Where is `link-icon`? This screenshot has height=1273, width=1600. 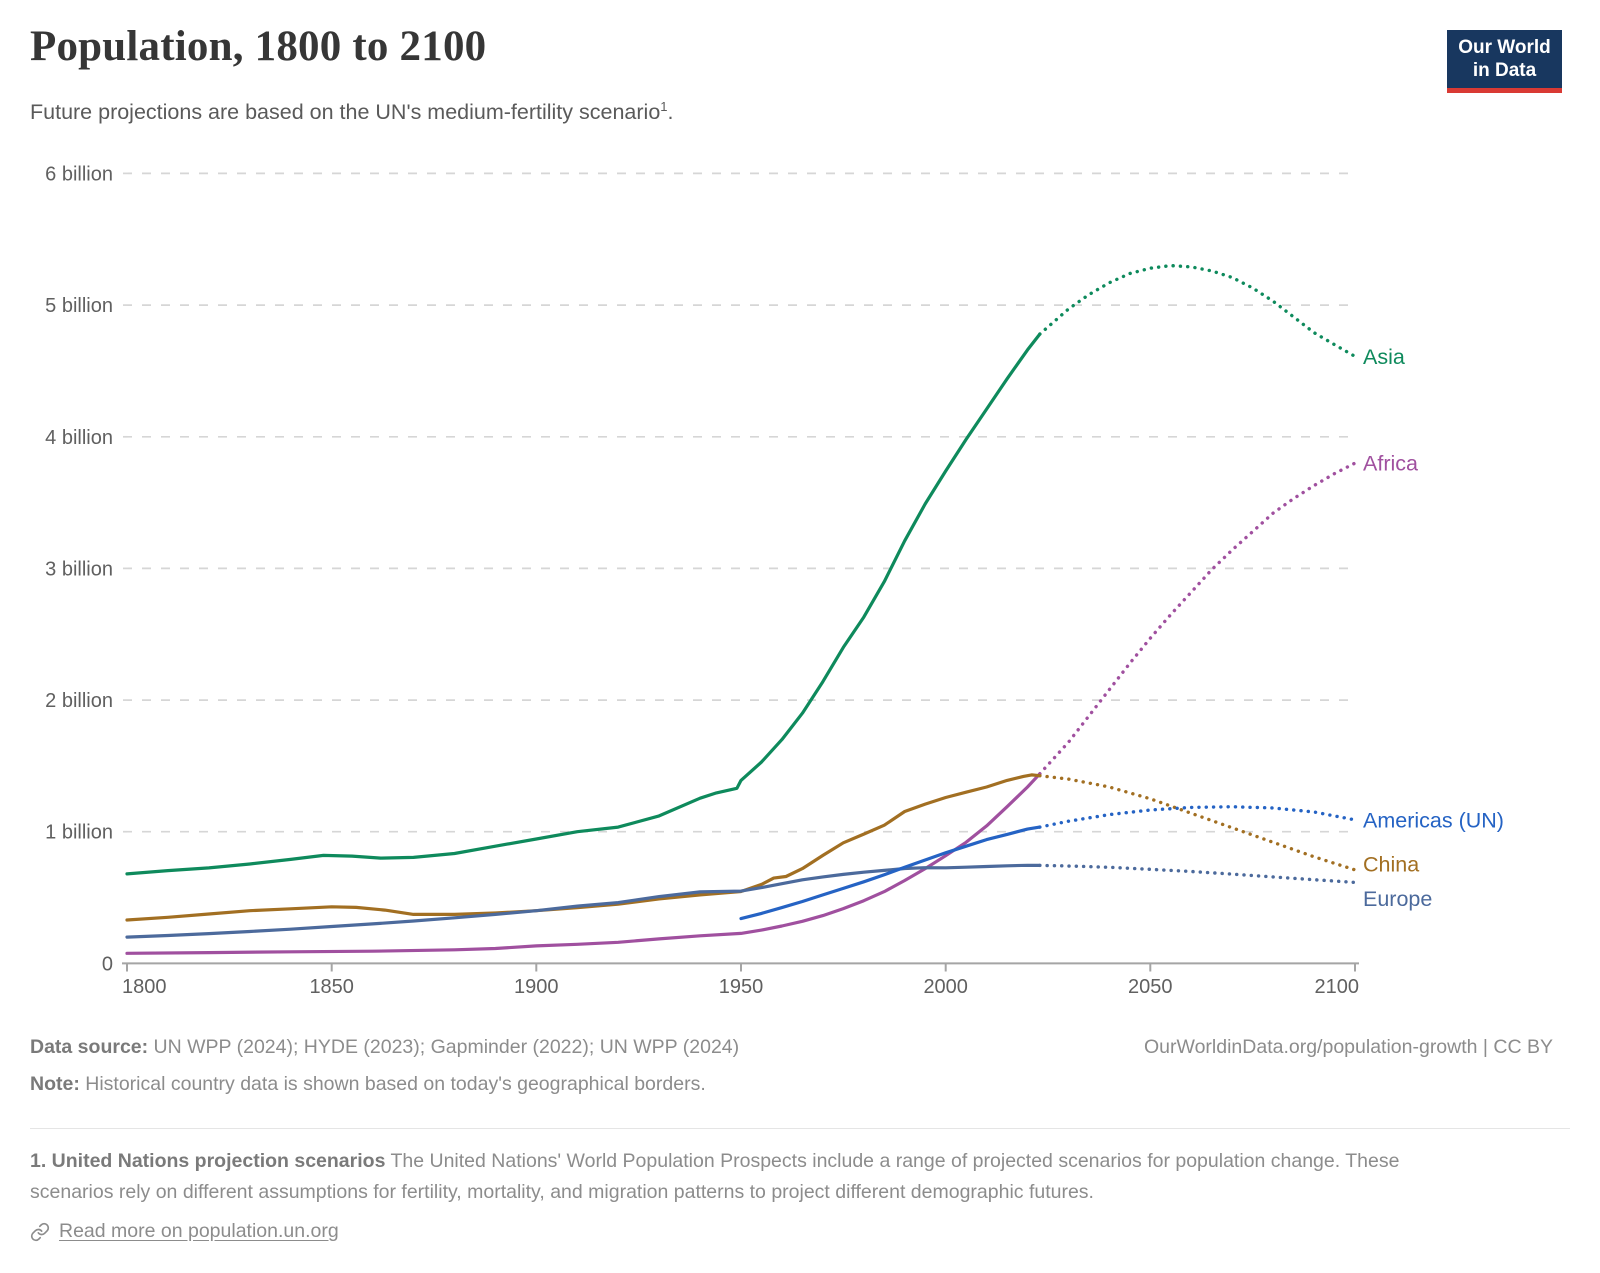 link-icon is located at coordinates (40, 1231).